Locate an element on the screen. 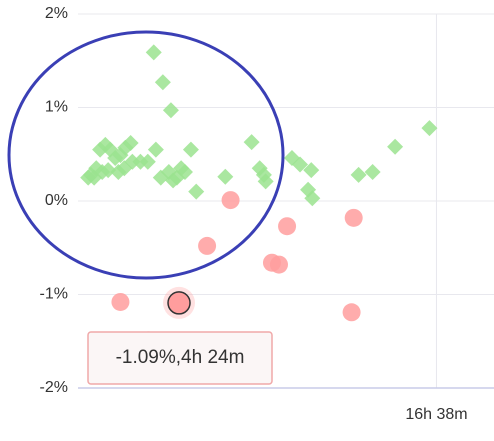  y-tick-label: -1% is located at coordinates (54, 294).